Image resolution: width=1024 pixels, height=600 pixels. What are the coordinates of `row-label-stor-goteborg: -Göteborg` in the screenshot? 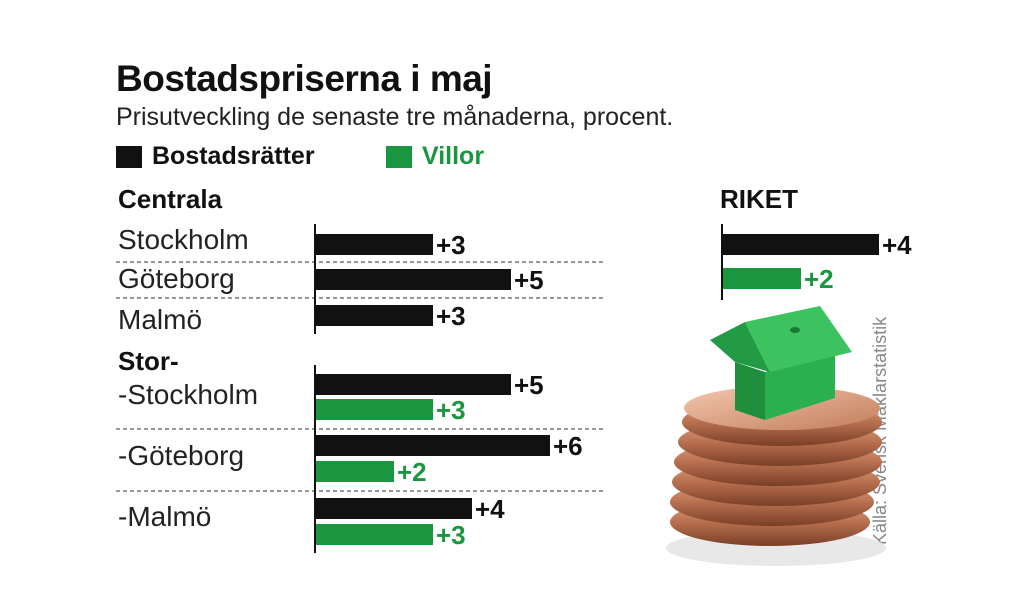 It's located at (181, 455).